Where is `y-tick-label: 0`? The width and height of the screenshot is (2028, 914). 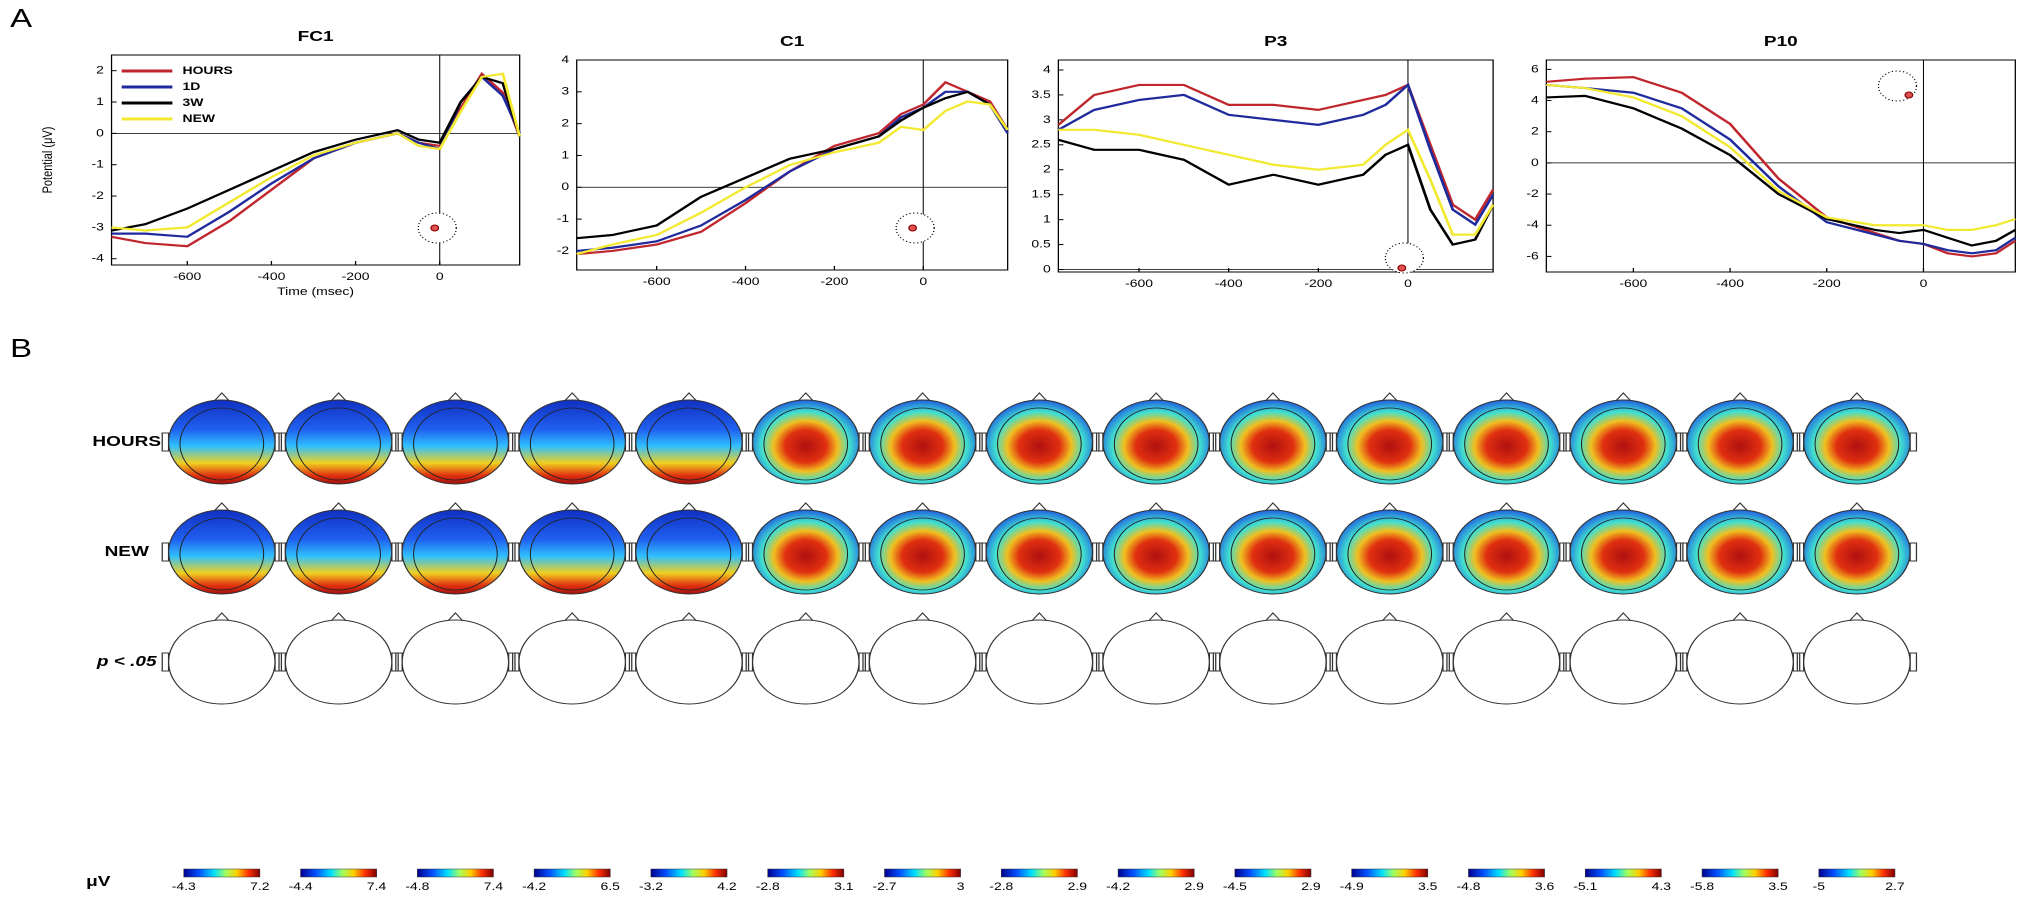 y-tick-label: 0 is located at coordinates (565, 187).